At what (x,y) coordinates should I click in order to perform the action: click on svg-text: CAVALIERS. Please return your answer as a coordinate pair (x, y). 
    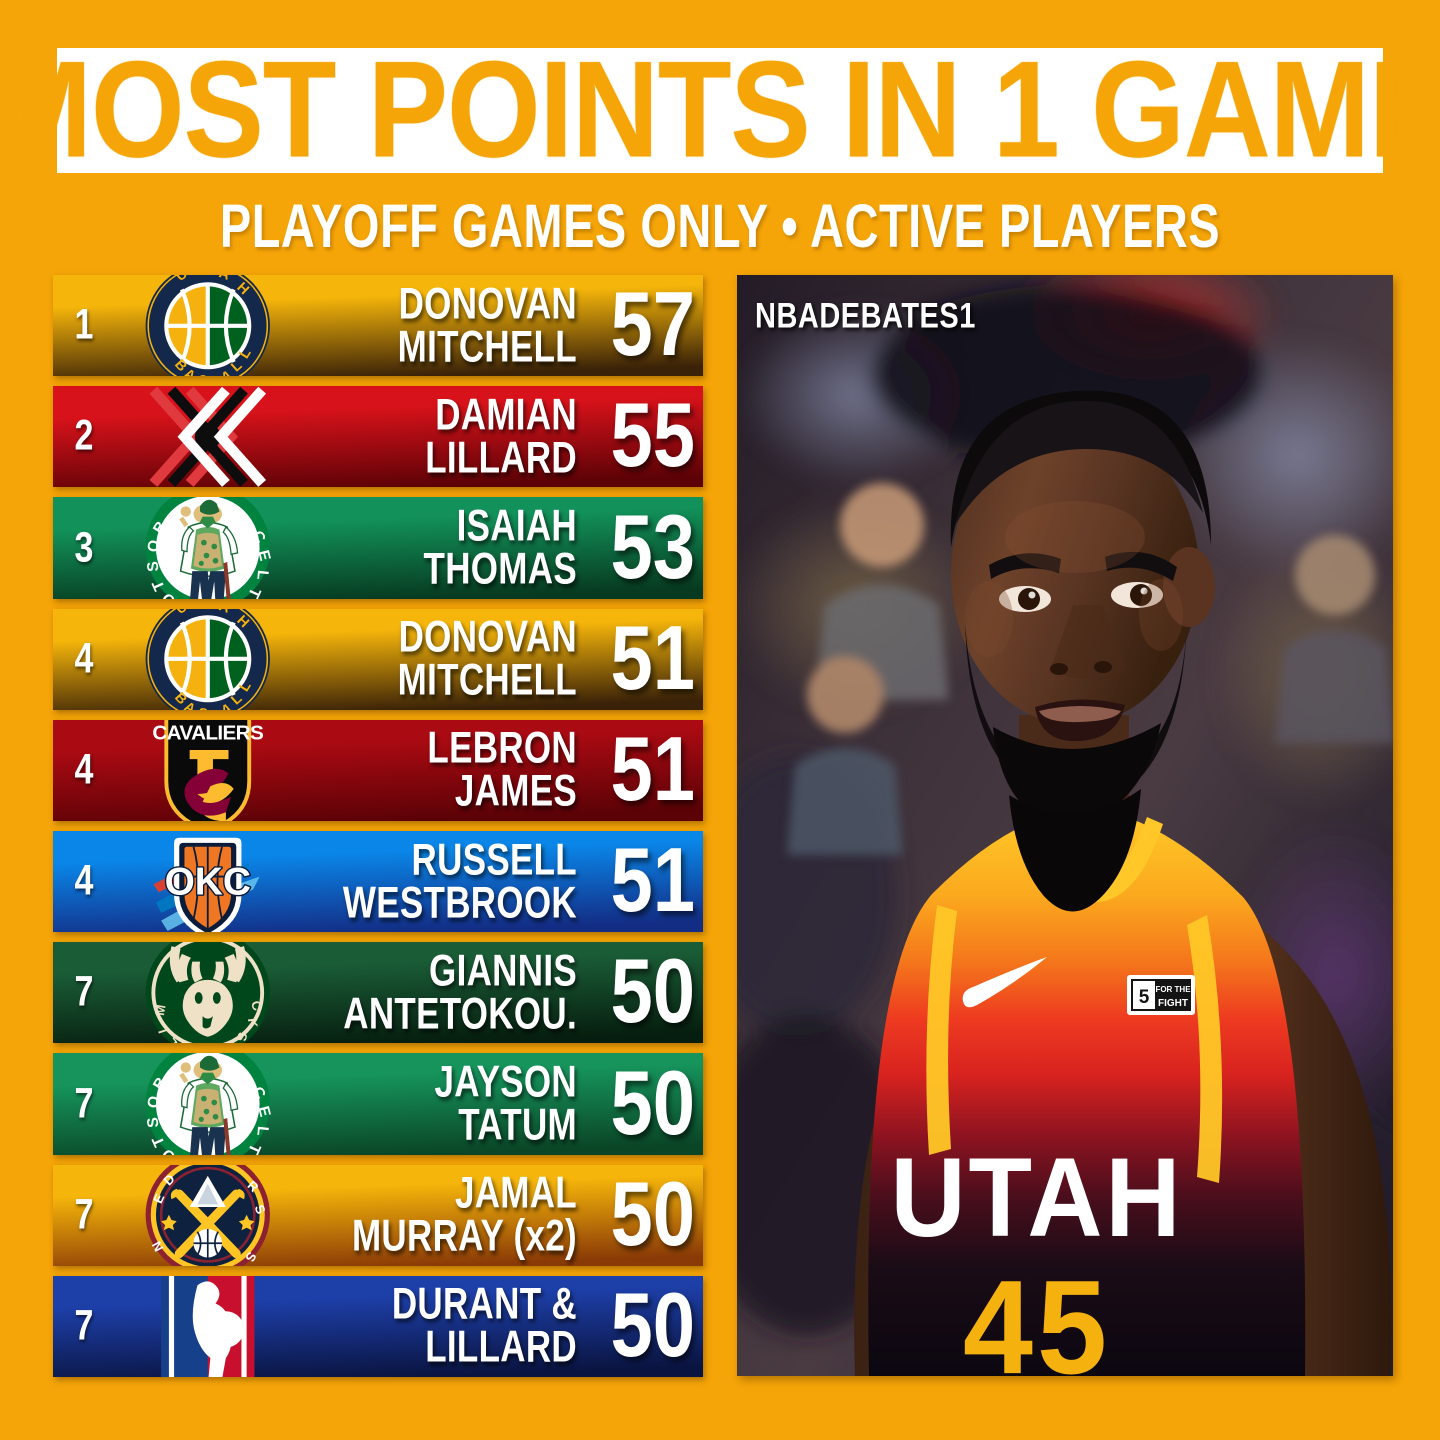
    Looking at the image, I should click on (208, 732).